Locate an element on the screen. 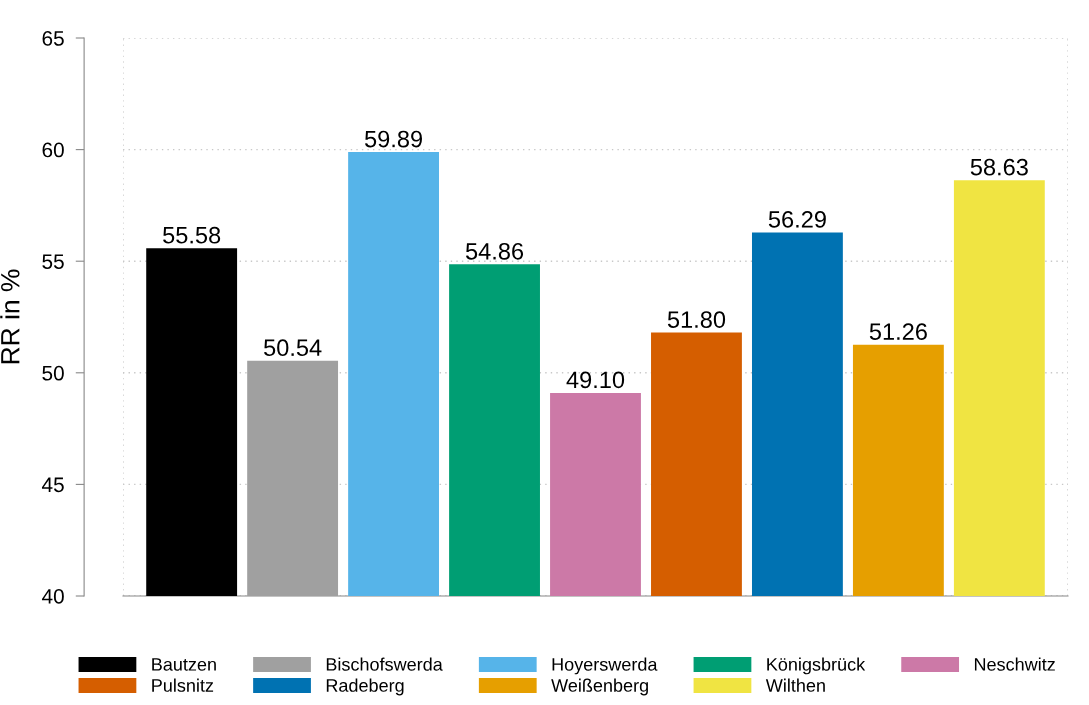 This screenshot has width=1089, height=705. y-tick-label: 40 is located at coordinates (52, 596).